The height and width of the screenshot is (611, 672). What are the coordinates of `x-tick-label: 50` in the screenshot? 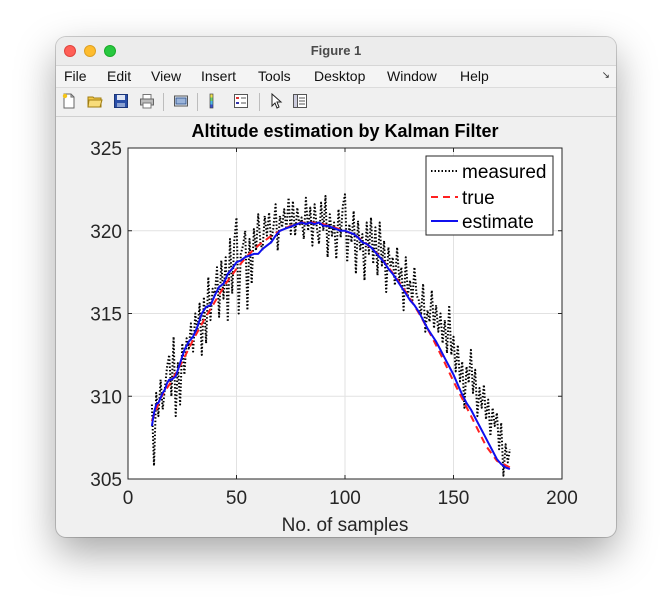 It's located at (236, 498).